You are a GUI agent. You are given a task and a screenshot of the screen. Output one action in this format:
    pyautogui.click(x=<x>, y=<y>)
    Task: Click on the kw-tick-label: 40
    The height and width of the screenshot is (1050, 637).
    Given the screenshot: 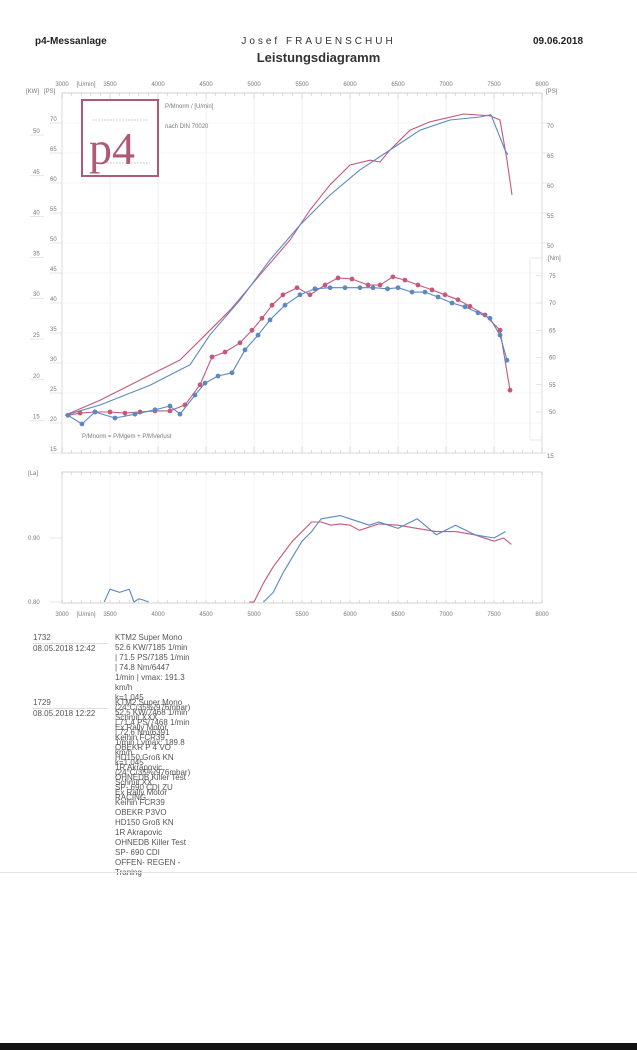 What is the action you would take?
    pyautogui.click(x=36, y=214)
    